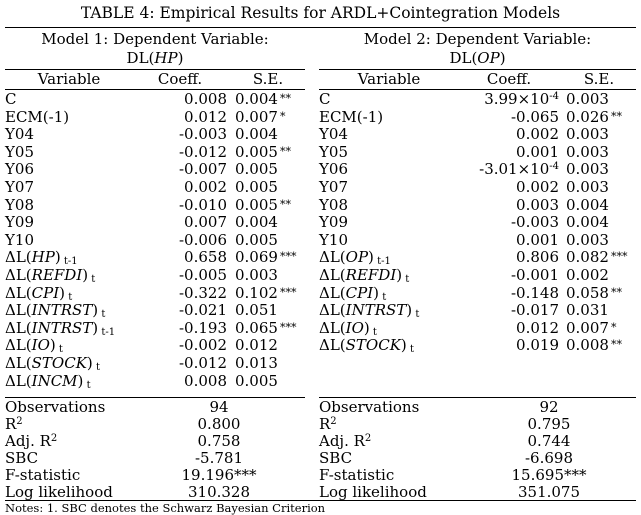 The image size is (641, 515). What do you see at coordinates (333, 222) in the screenshot?
I see `variable-prefix: Y09` at bounding box center [333, 222].